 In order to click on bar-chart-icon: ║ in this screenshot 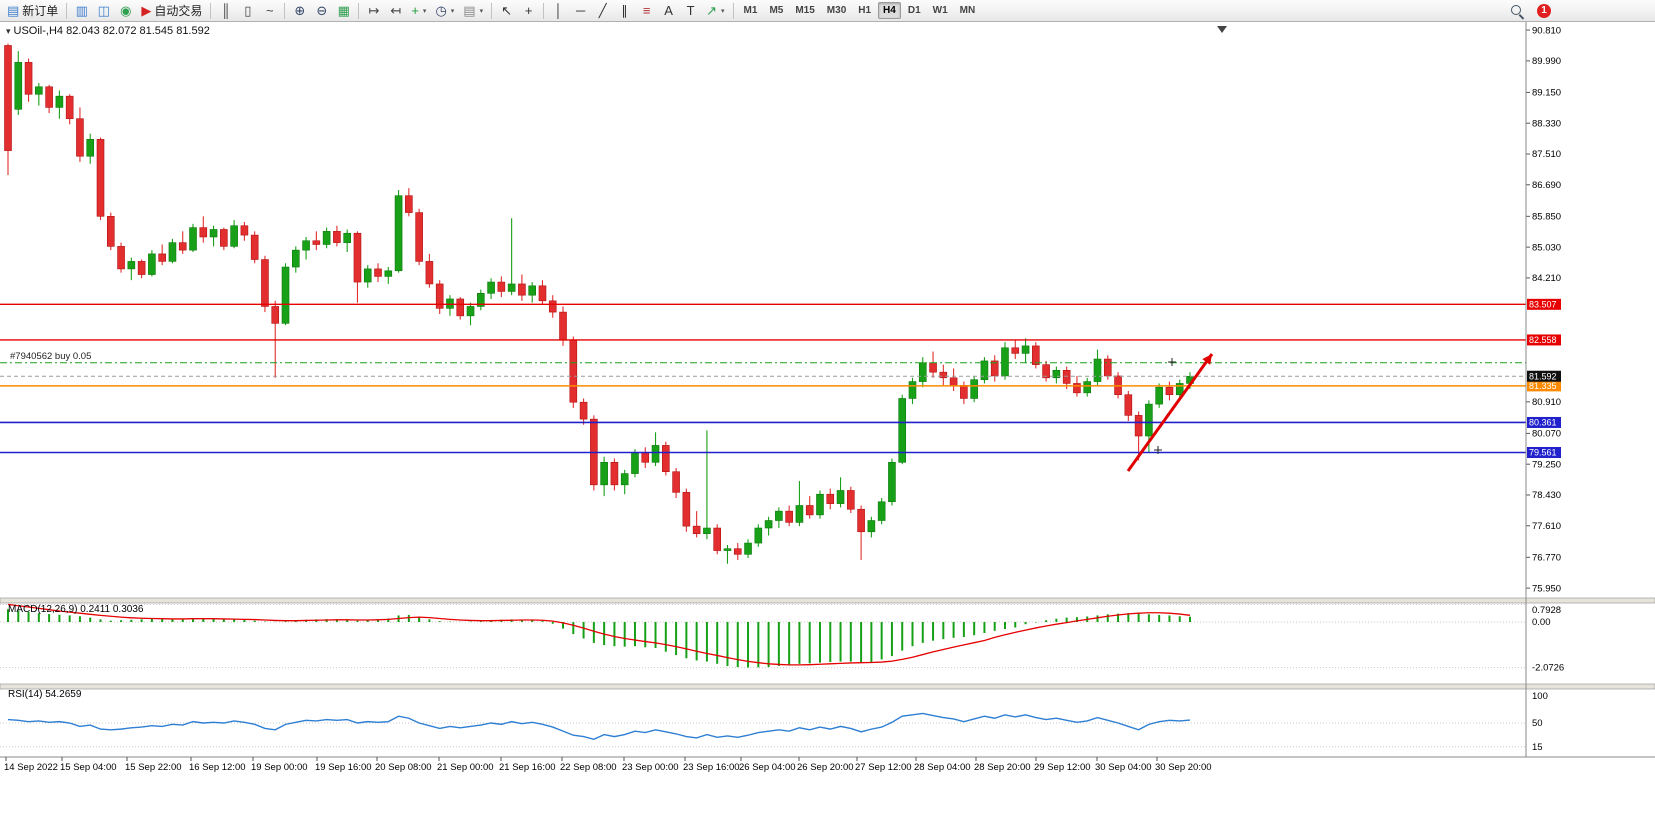, I will do `click(226, 10)`.